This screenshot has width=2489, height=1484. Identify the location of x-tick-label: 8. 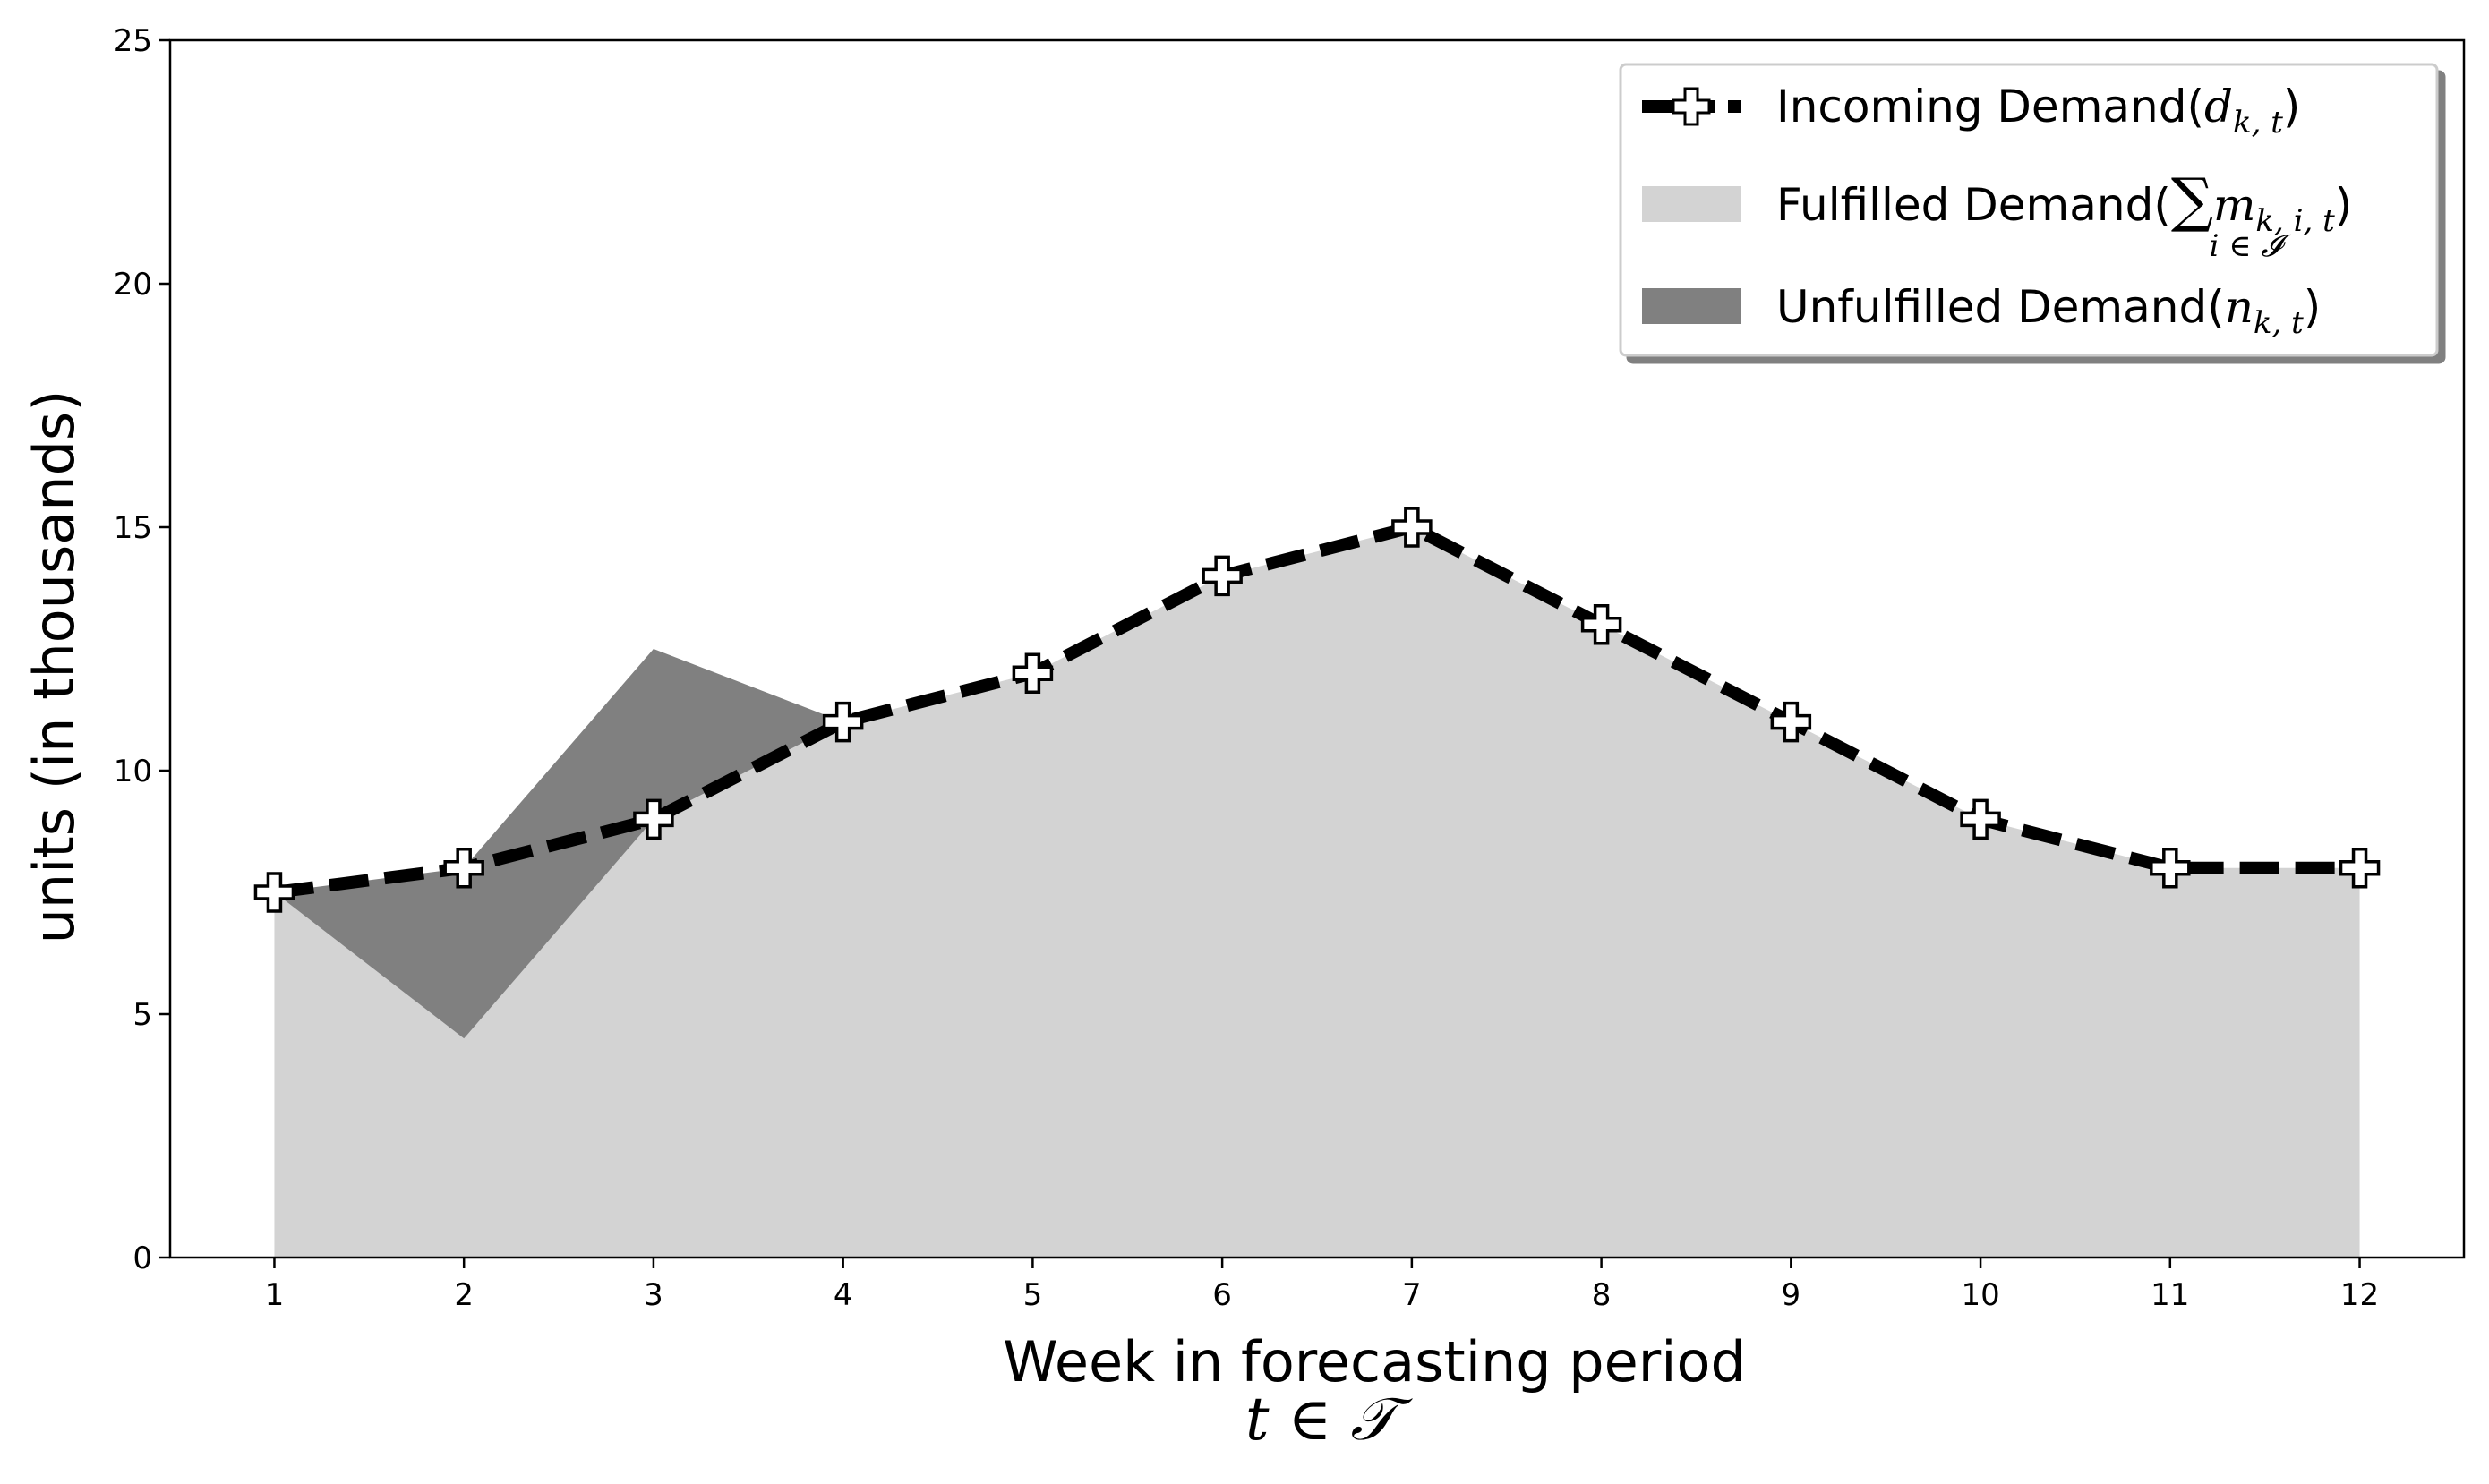
(1602, 1295).